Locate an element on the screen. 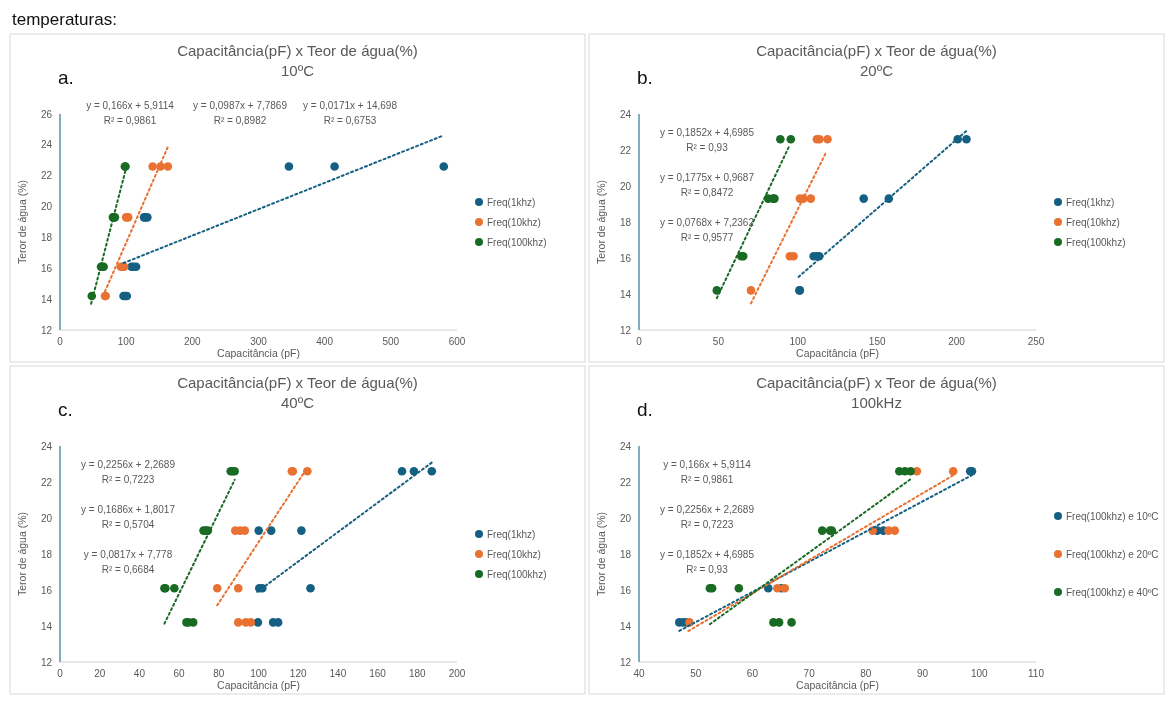  chart-subtitle: 10ºC is located at coordinates (298, 70).